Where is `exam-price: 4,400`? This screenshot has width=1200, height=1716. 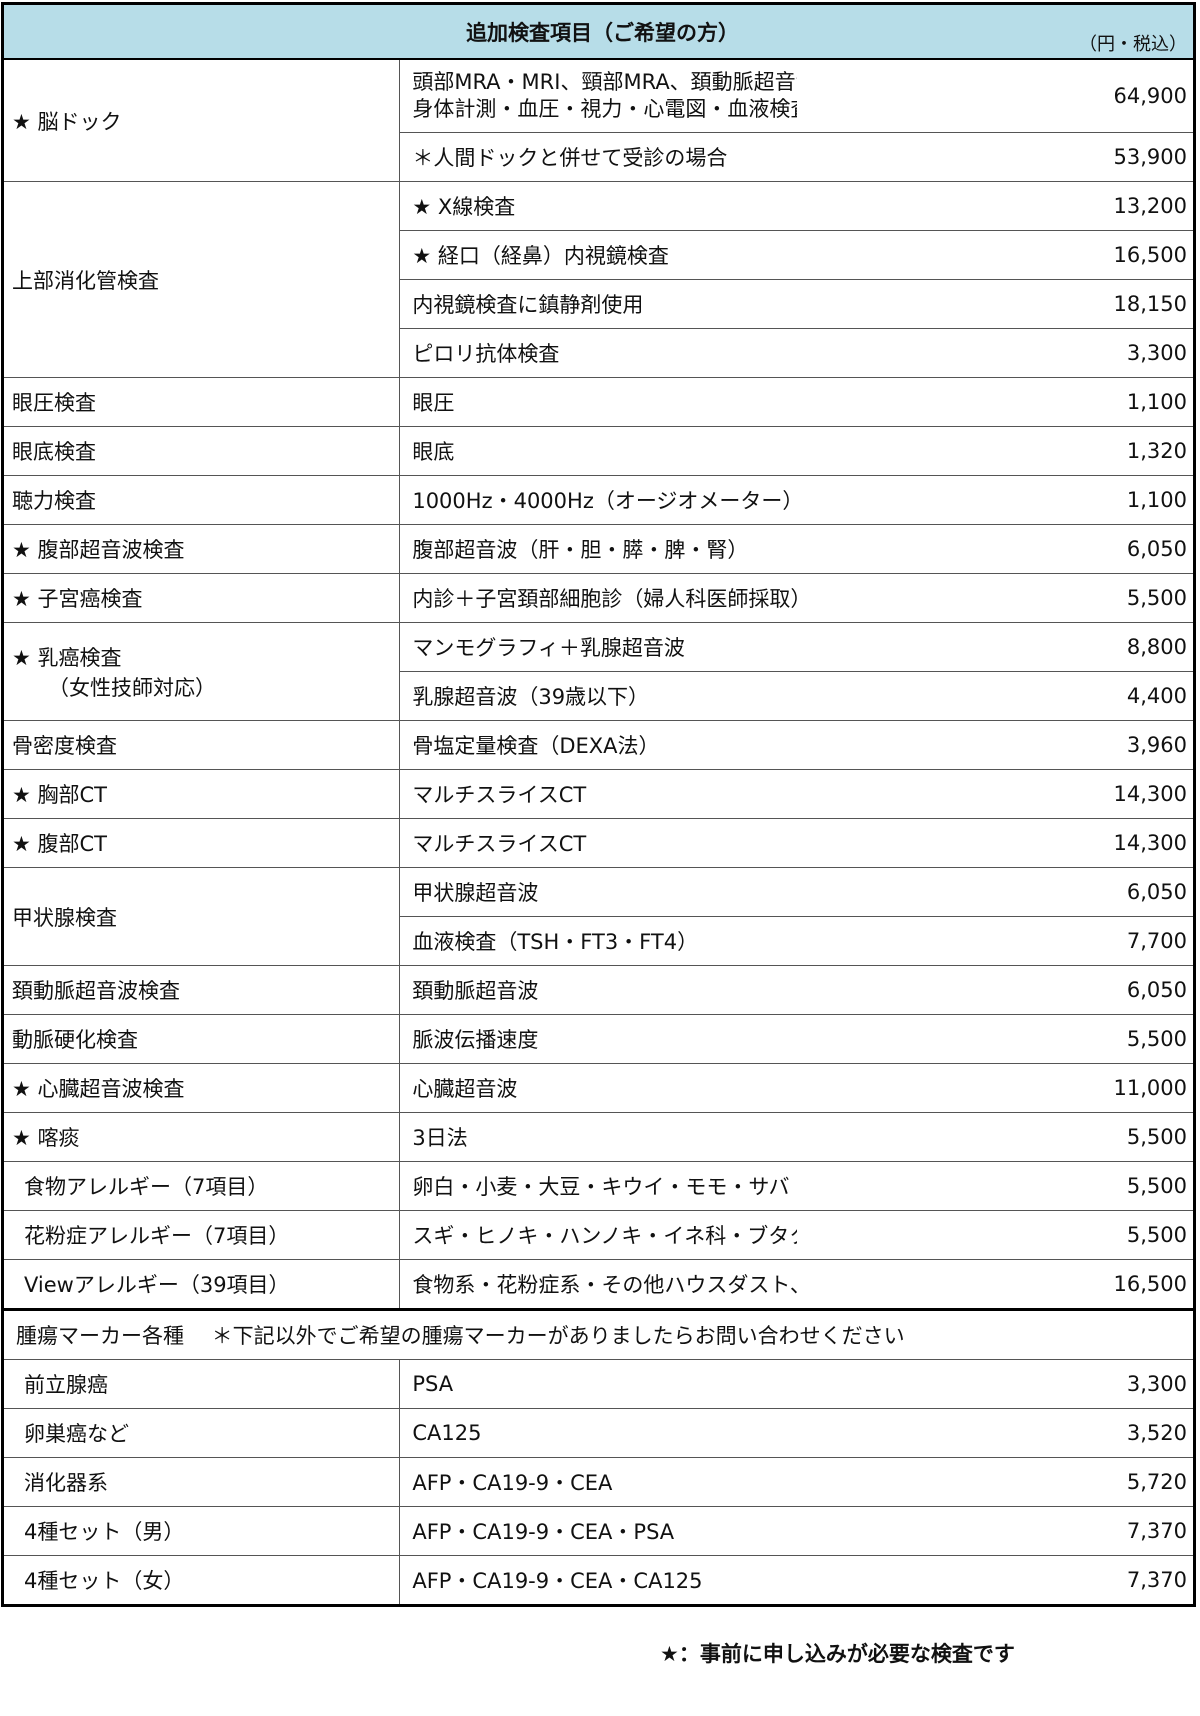 exam-price: 4,400 is located at coordinates (996, 696).